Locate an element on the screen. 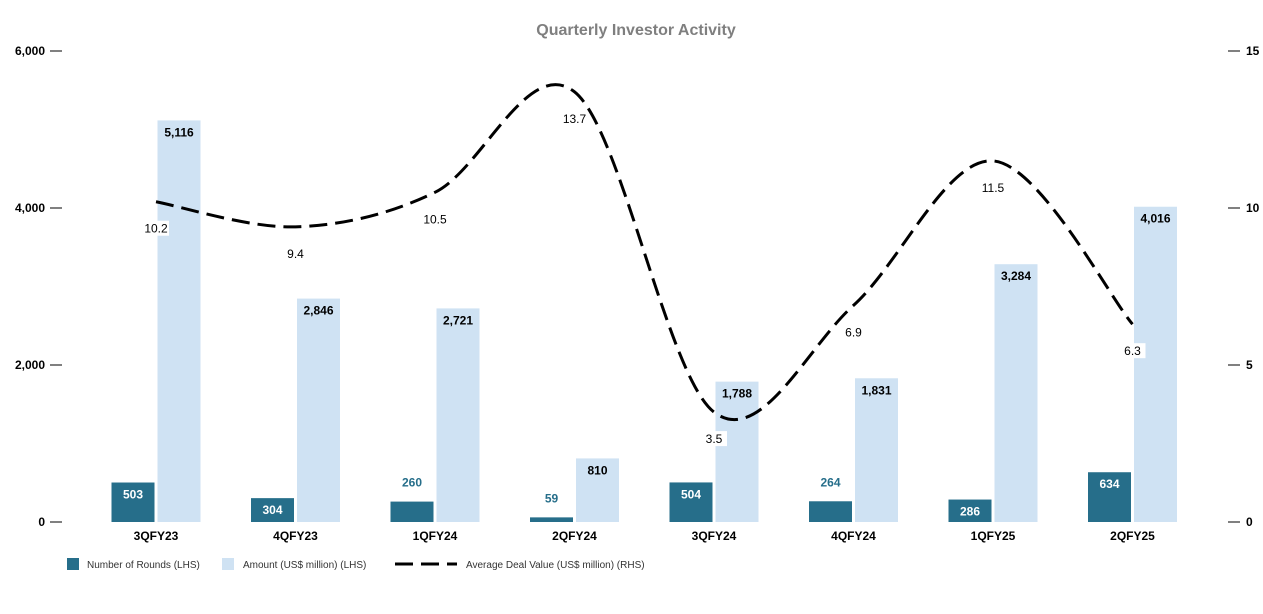  rounds-data-label: 503 is located at coordinates (133, 495).